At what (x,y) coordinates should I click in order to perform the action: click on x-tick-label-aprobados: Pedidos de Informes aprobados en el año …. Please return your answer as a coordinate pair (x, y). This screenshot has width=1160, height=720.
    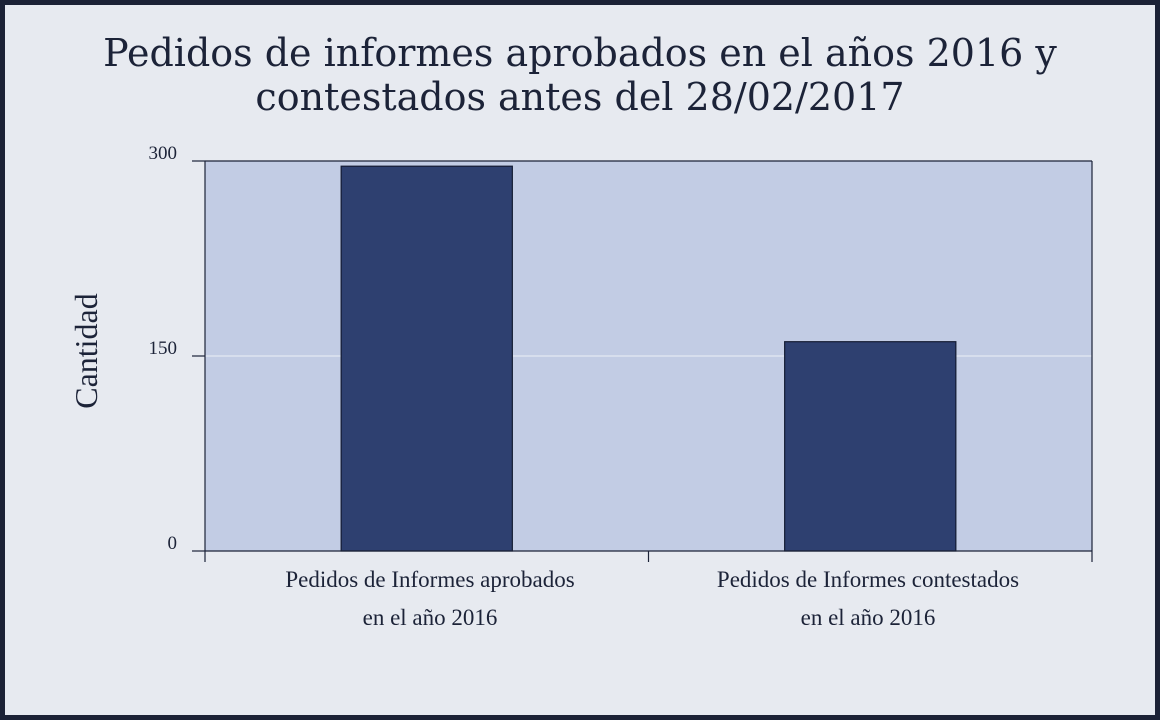
    Looking at the image, I should click on (430, 599).